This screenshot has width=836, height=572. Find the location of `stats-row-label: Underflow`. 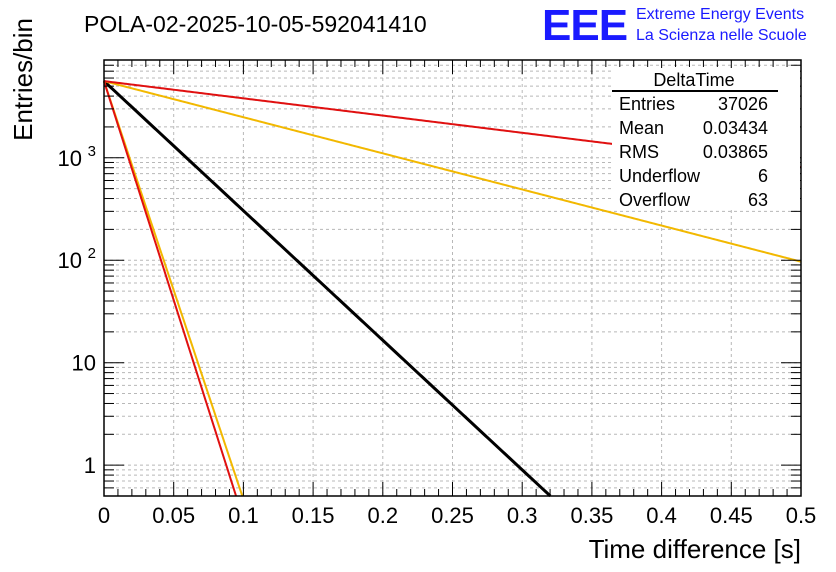

stats-row-label: Underflow is located at coordinates (660, 176).